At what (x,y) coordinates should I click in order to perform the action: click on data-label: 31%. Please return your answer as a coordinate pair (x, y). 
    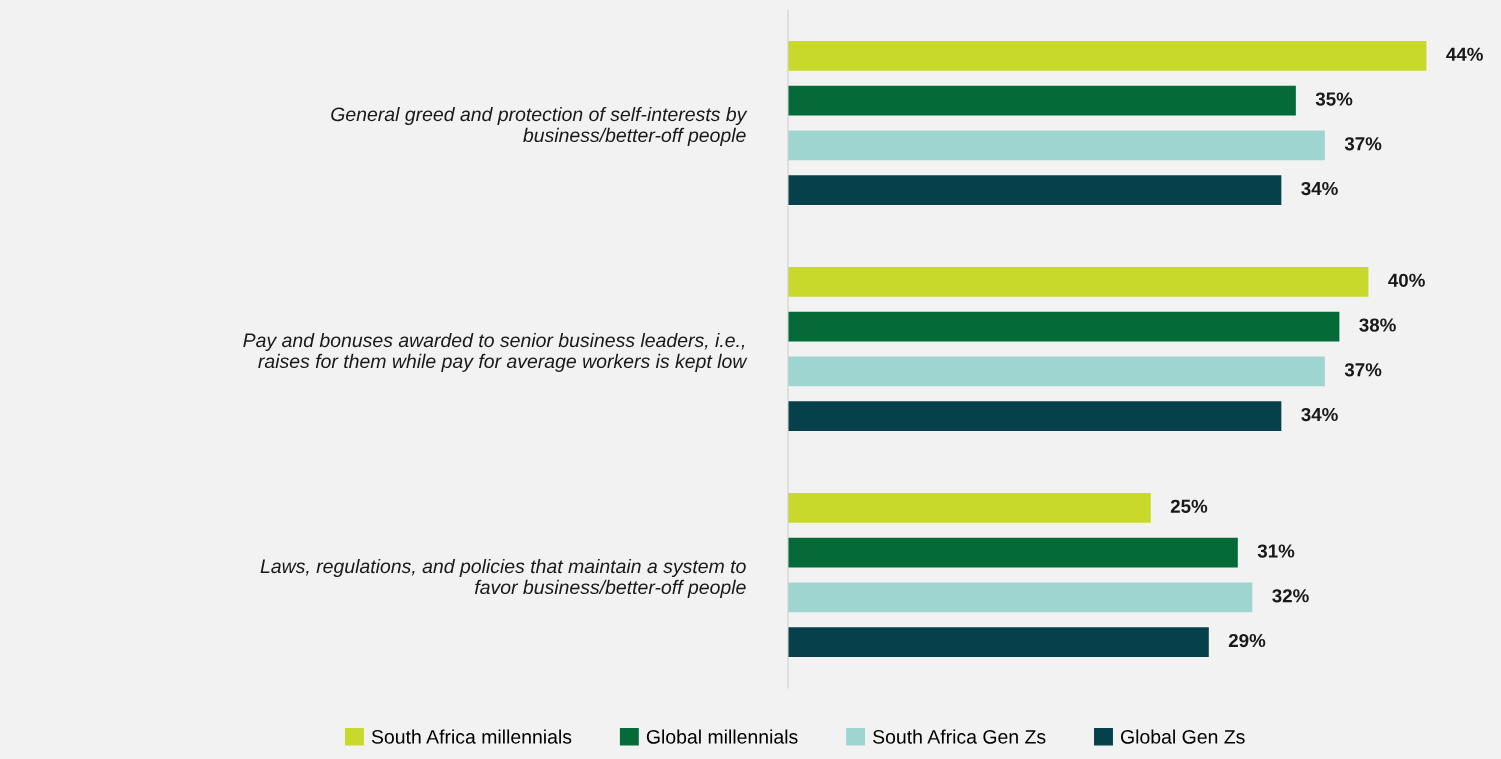
    Looking at the image, I should click on (1276, 551).